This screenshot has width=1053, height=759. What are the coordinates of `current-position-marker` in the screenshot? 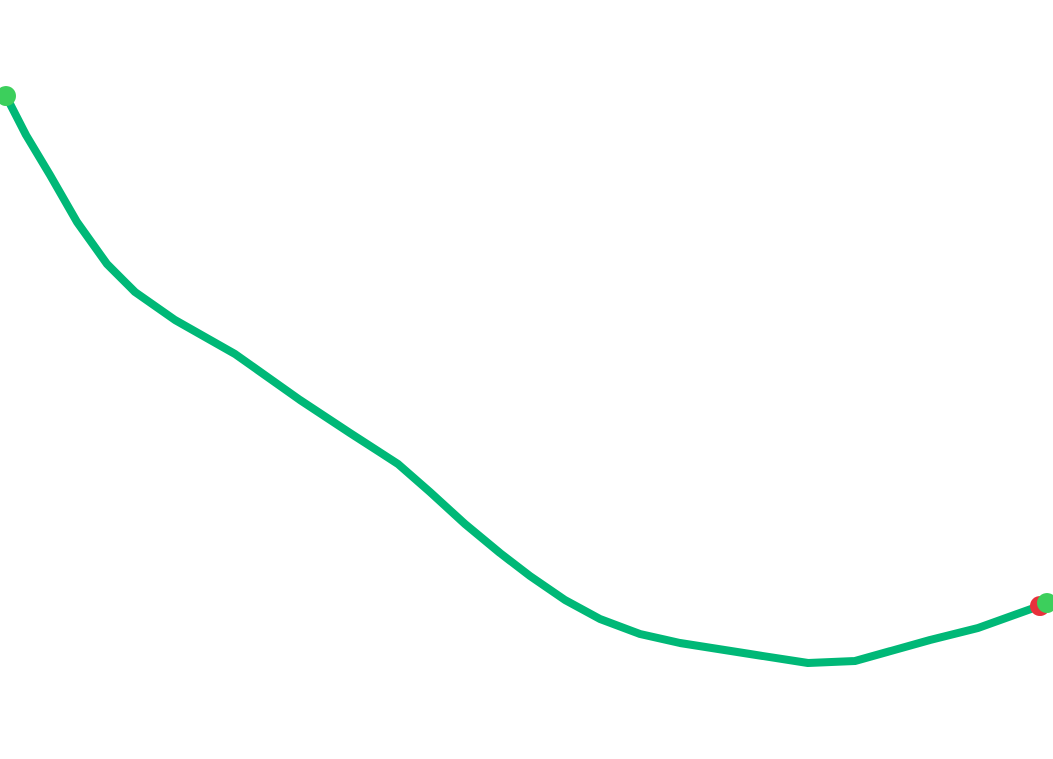 It's located at (1045, 603).